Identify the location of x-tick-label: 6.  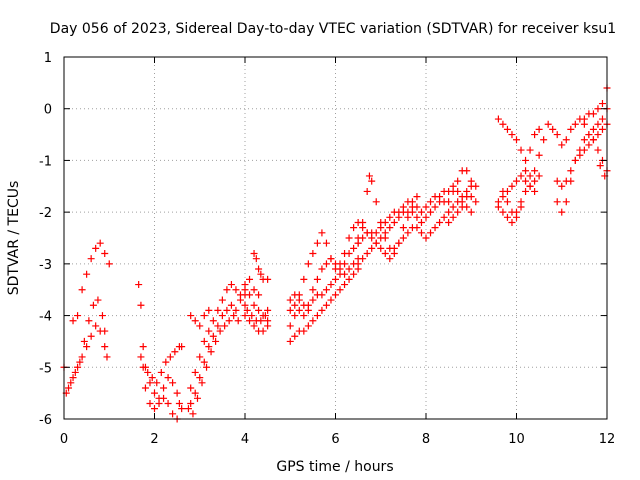
(335, 439).